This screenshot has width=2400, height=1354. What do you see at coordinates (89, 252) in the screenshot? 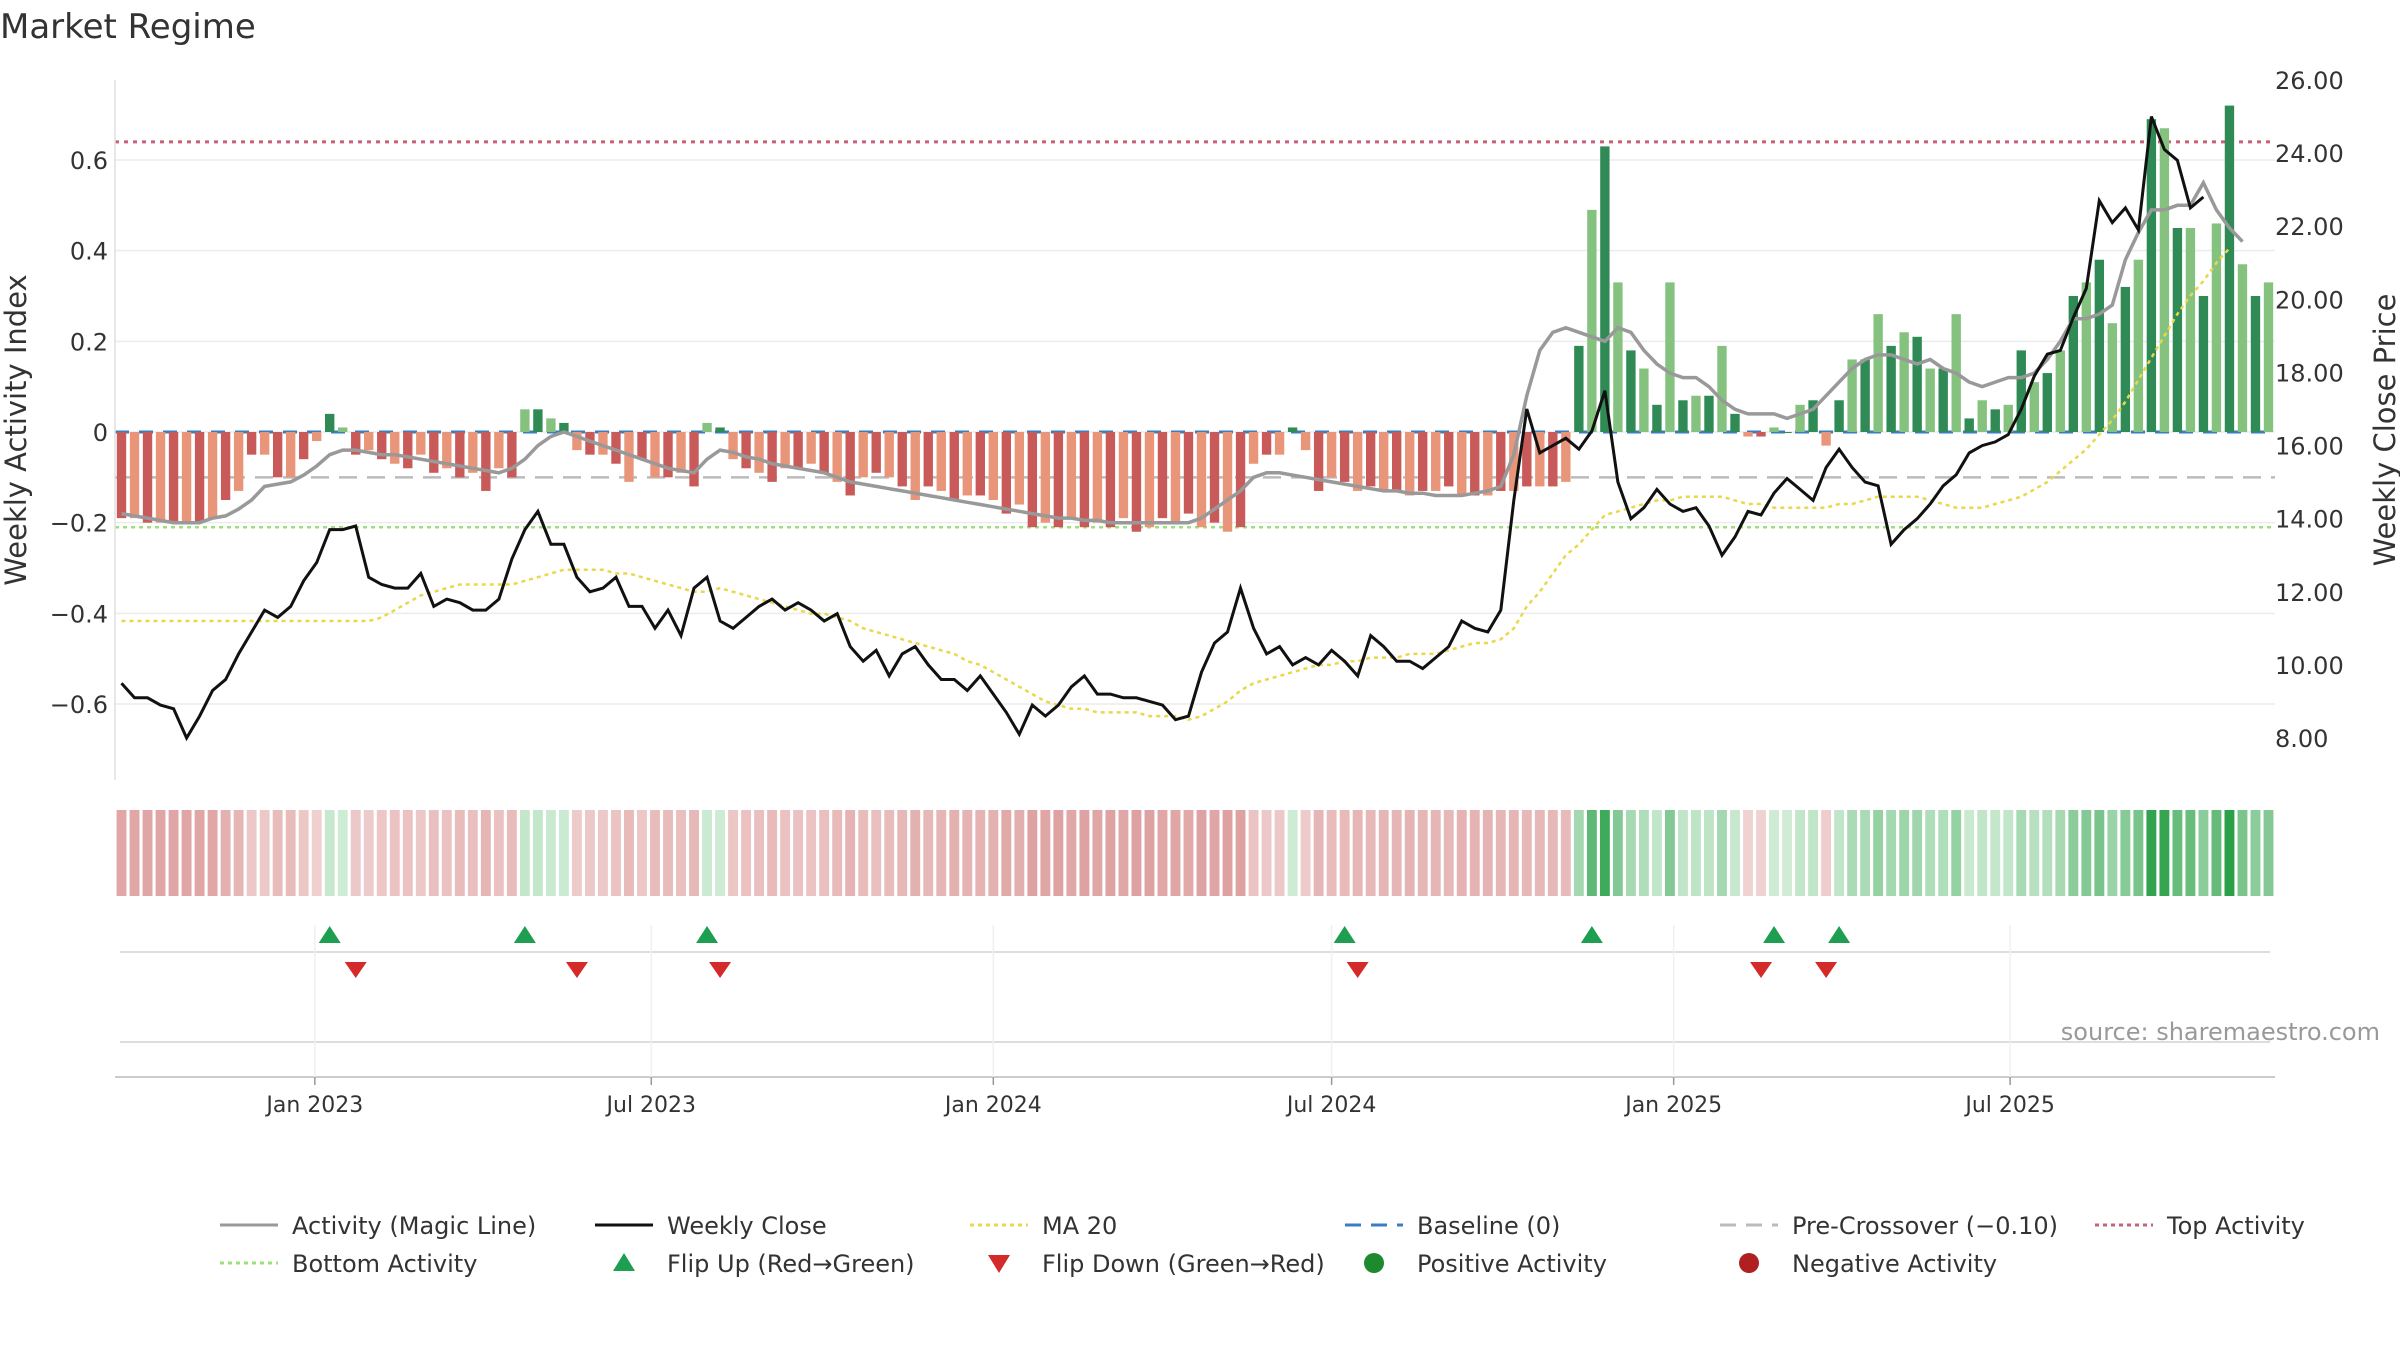
I see `left-tick-label-5: 0.4` at bounding box center [89, 252].